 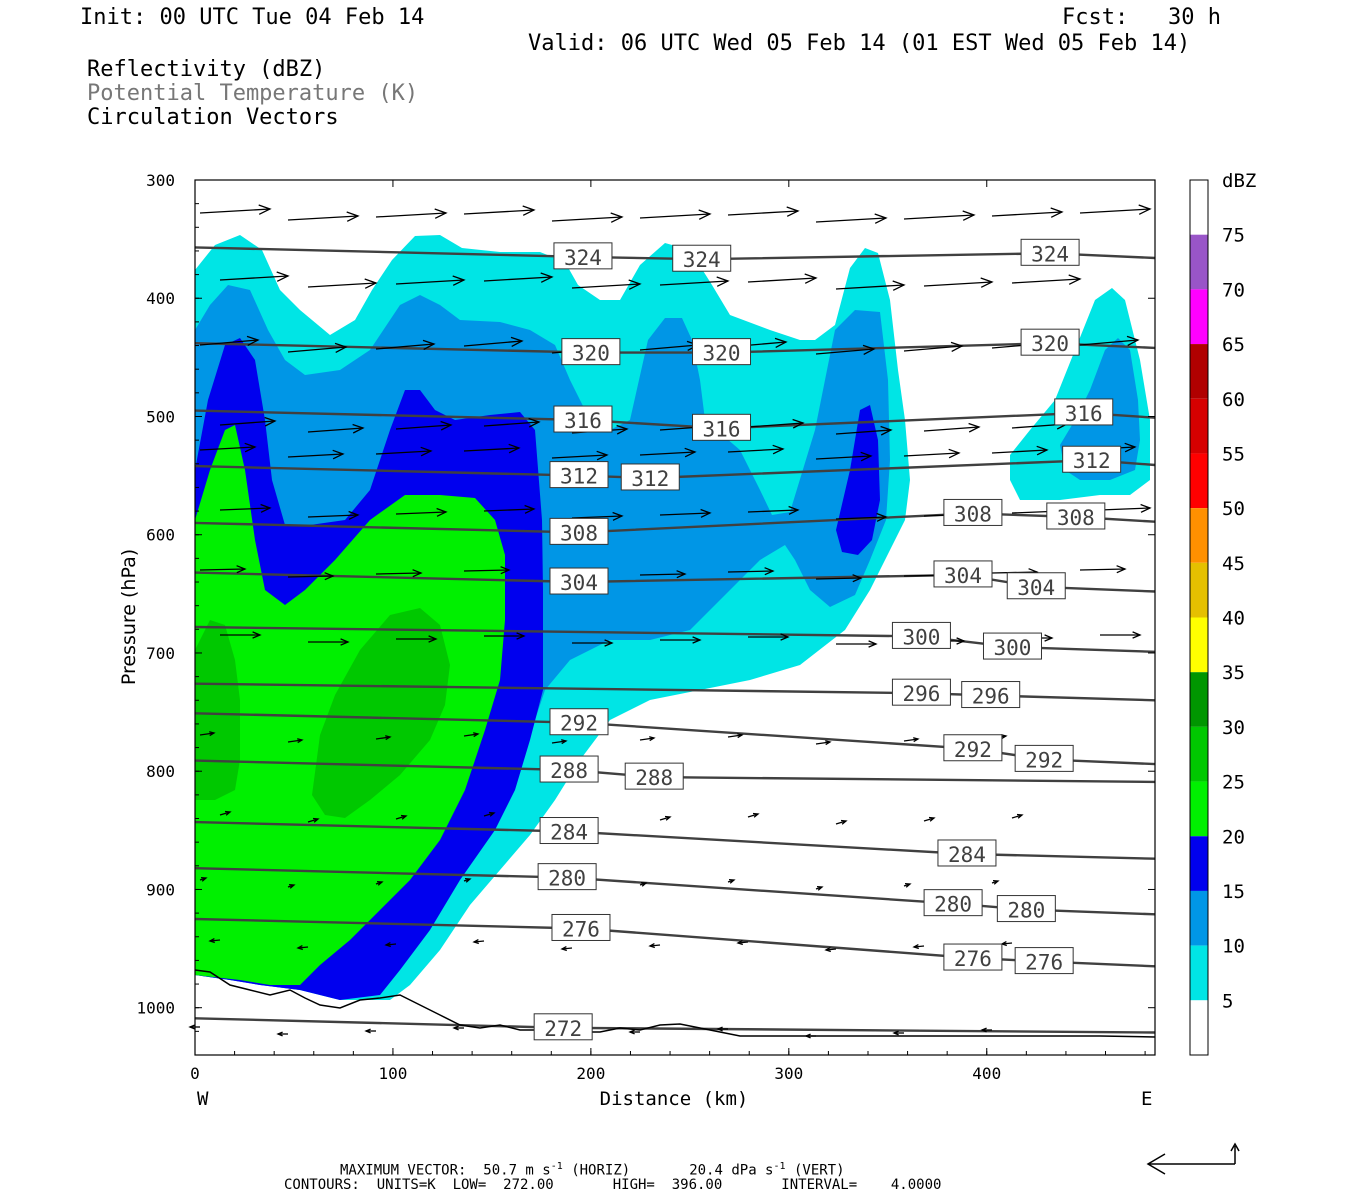 I want to click on reference-vector-icon, so click(x=1193, y=1158).